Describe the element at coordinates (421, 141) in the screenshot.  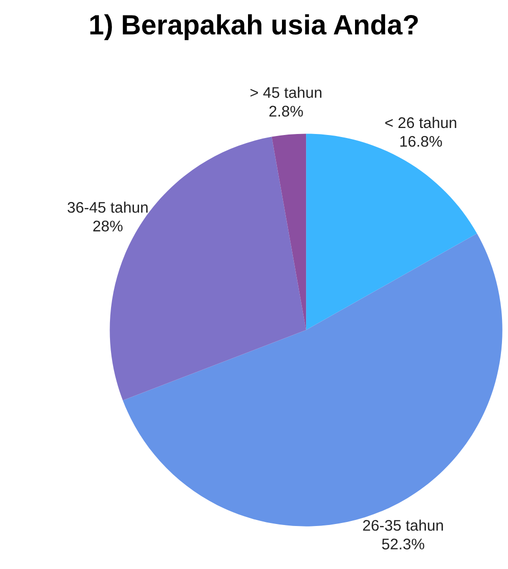
I see `data-label: 16.8%` at that location.